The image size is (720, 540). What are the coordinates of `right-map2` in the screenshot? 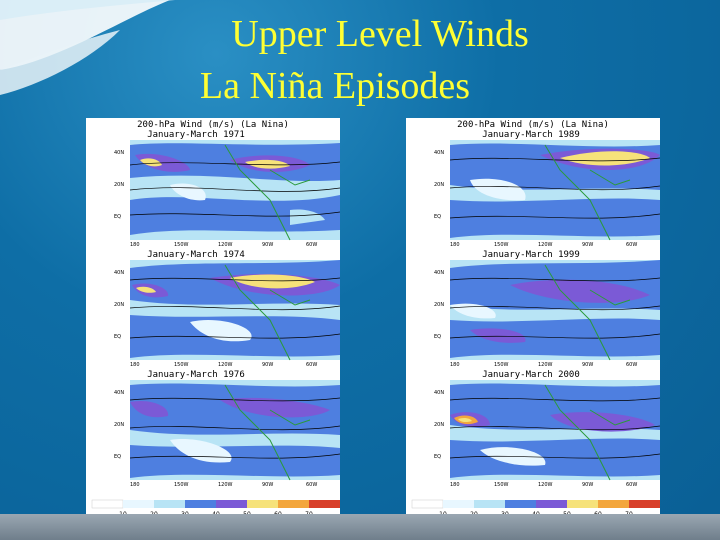 It's located at (554, 310).